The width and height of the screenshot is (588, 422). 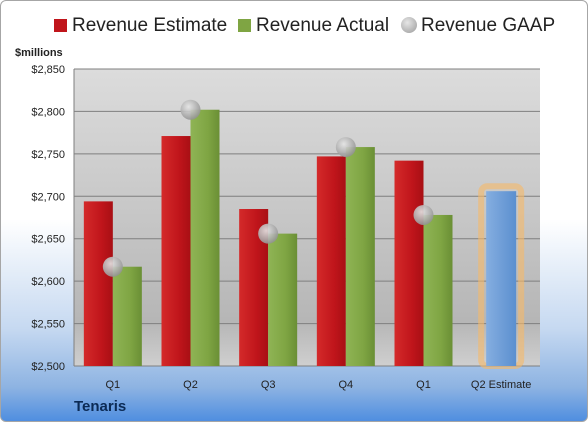 What do you see at coordinates (48, 70) in the screenshot?
I see `y-tick-label: $2,850` at bounding box center [48, 70].